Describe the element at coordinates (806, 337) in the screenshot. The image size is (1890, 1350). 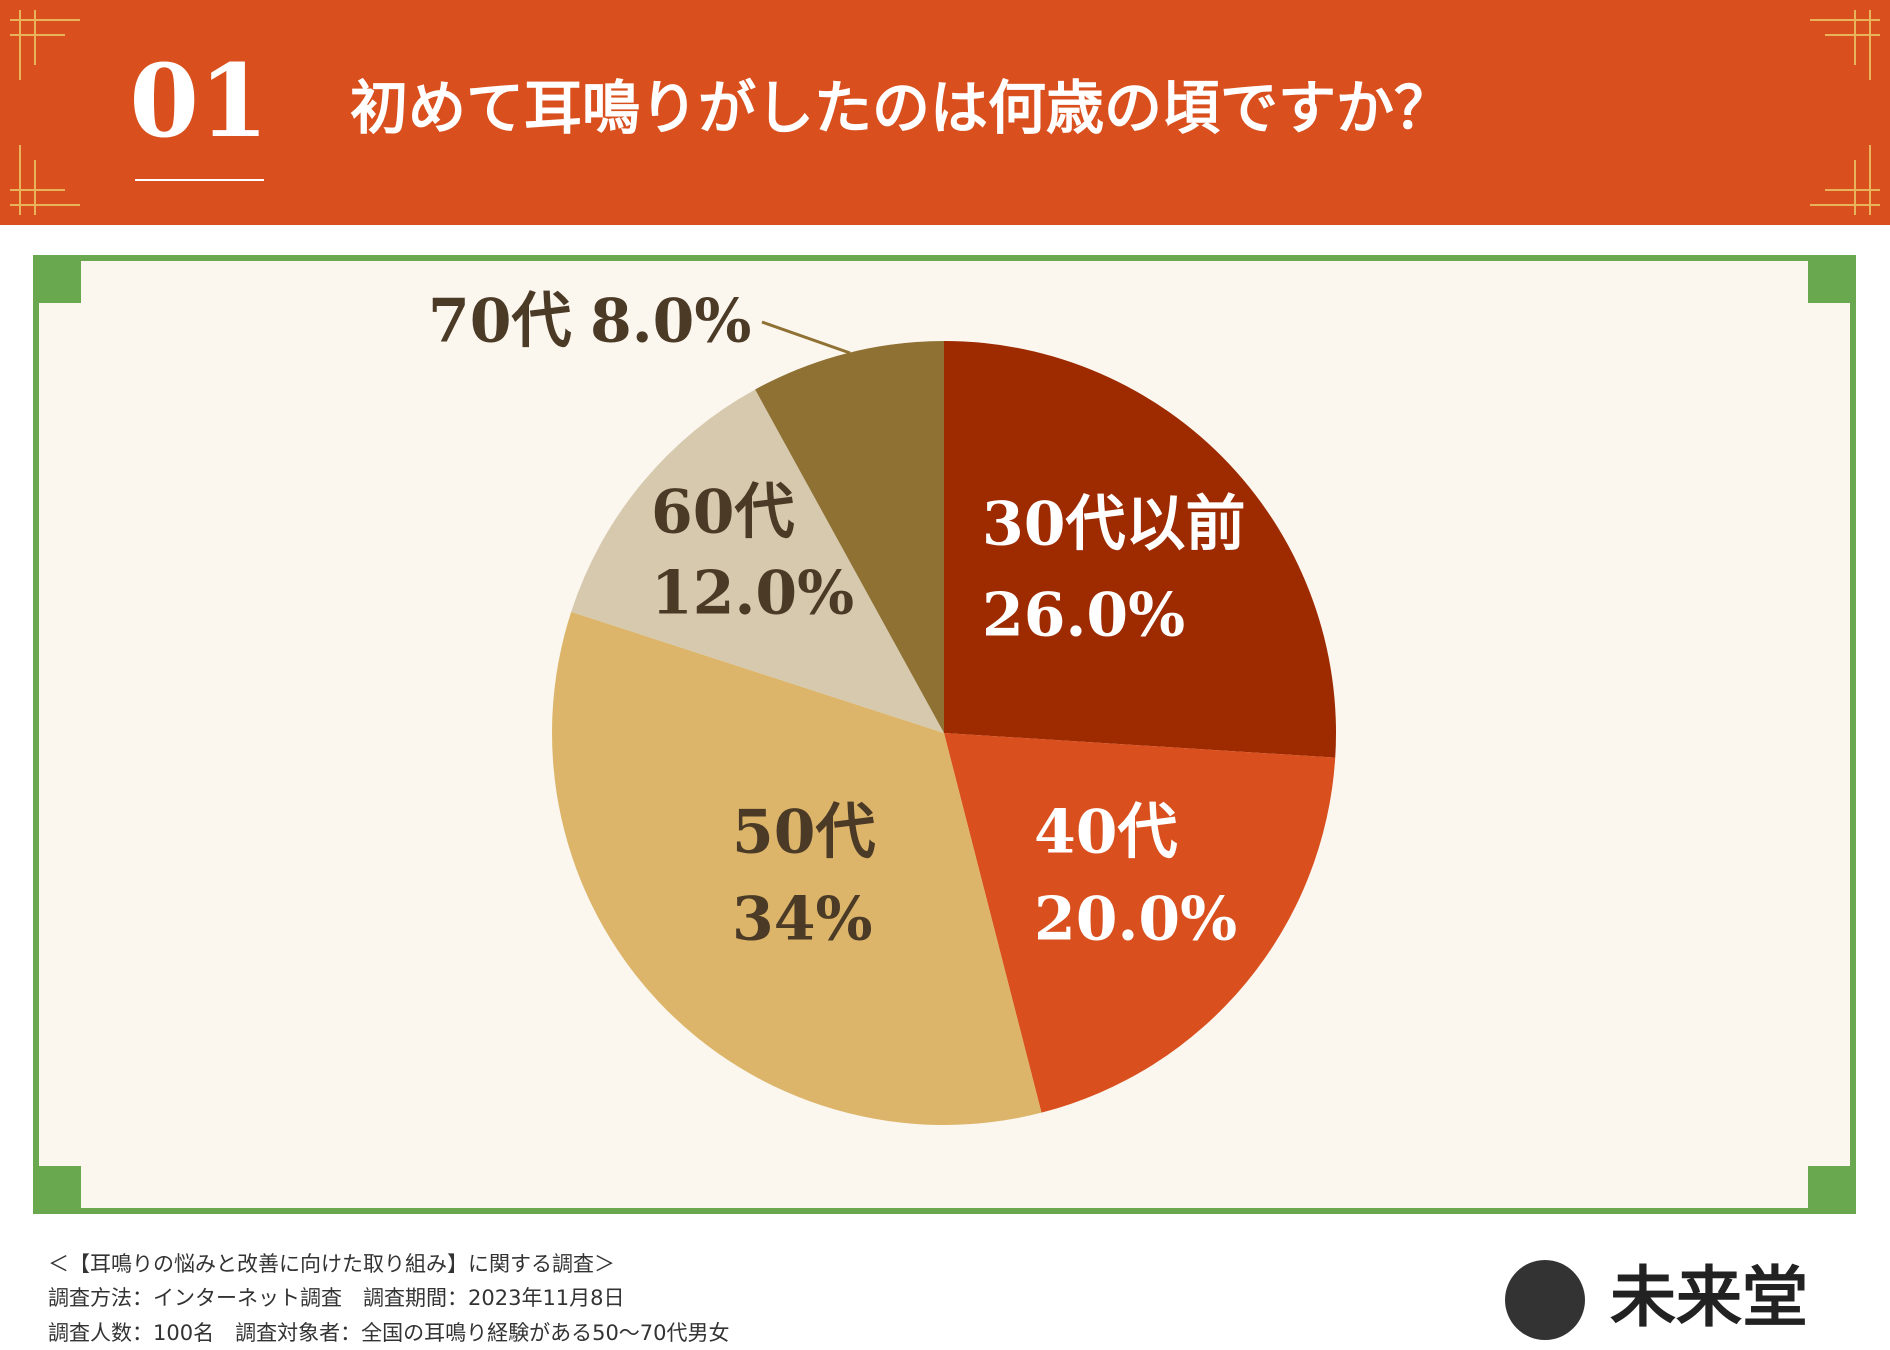
I see `leader-line` at that location.